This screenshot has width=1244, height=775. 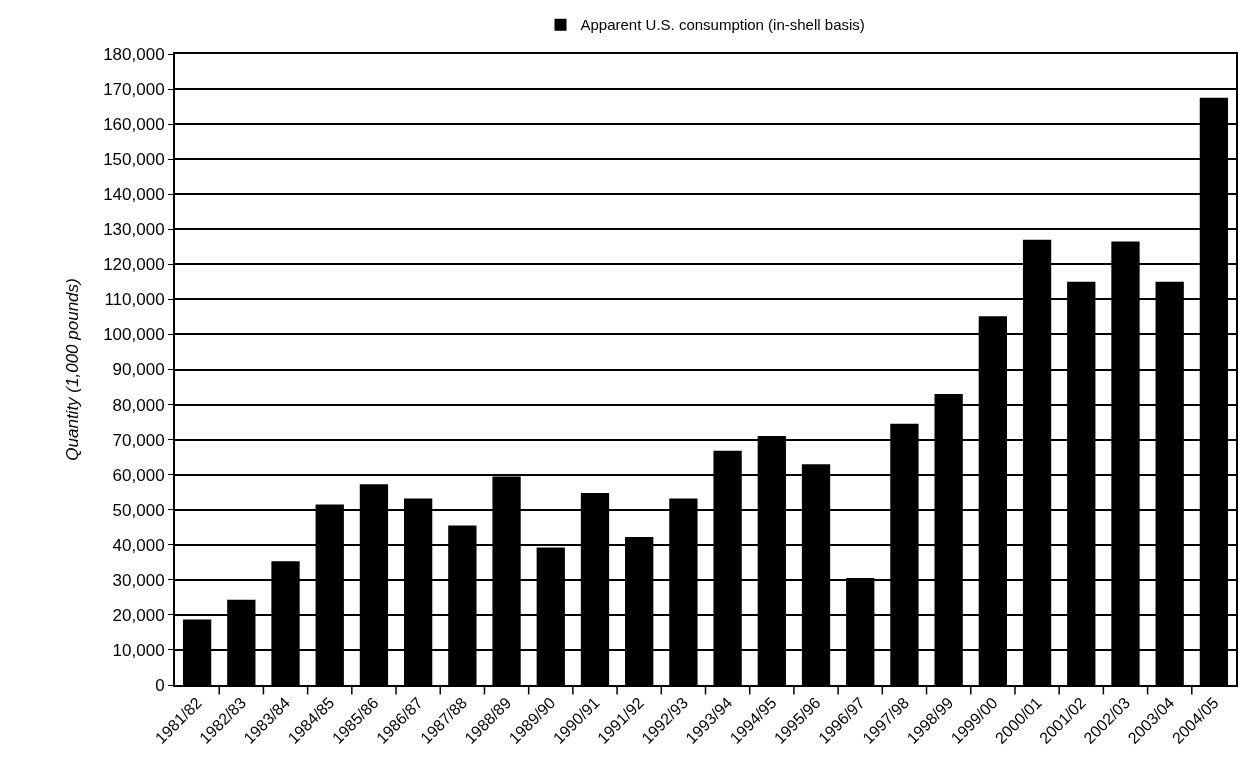 What do you see at coordinates (134, 230) in the screenshot?
I see `y-tick-label: 130,000` at bounding box center [134, 230].